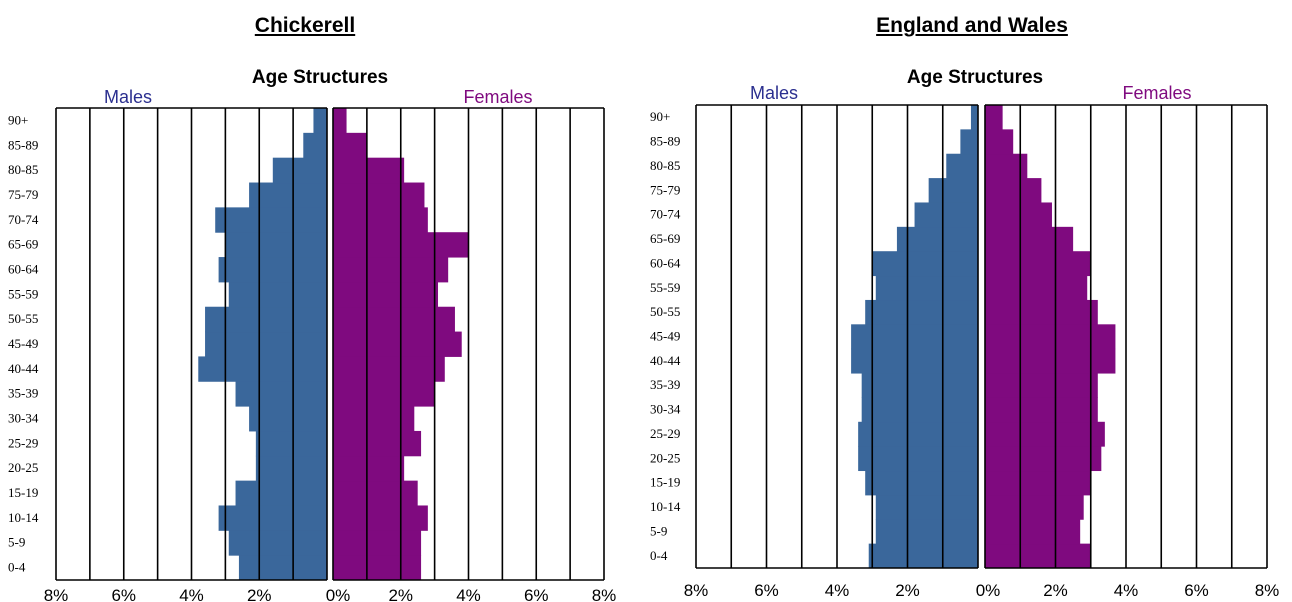  What do you see at coordinates (320, 77) in the screenshot?
I see `chart-title: Age Structures` at bounding box center [320, 77].